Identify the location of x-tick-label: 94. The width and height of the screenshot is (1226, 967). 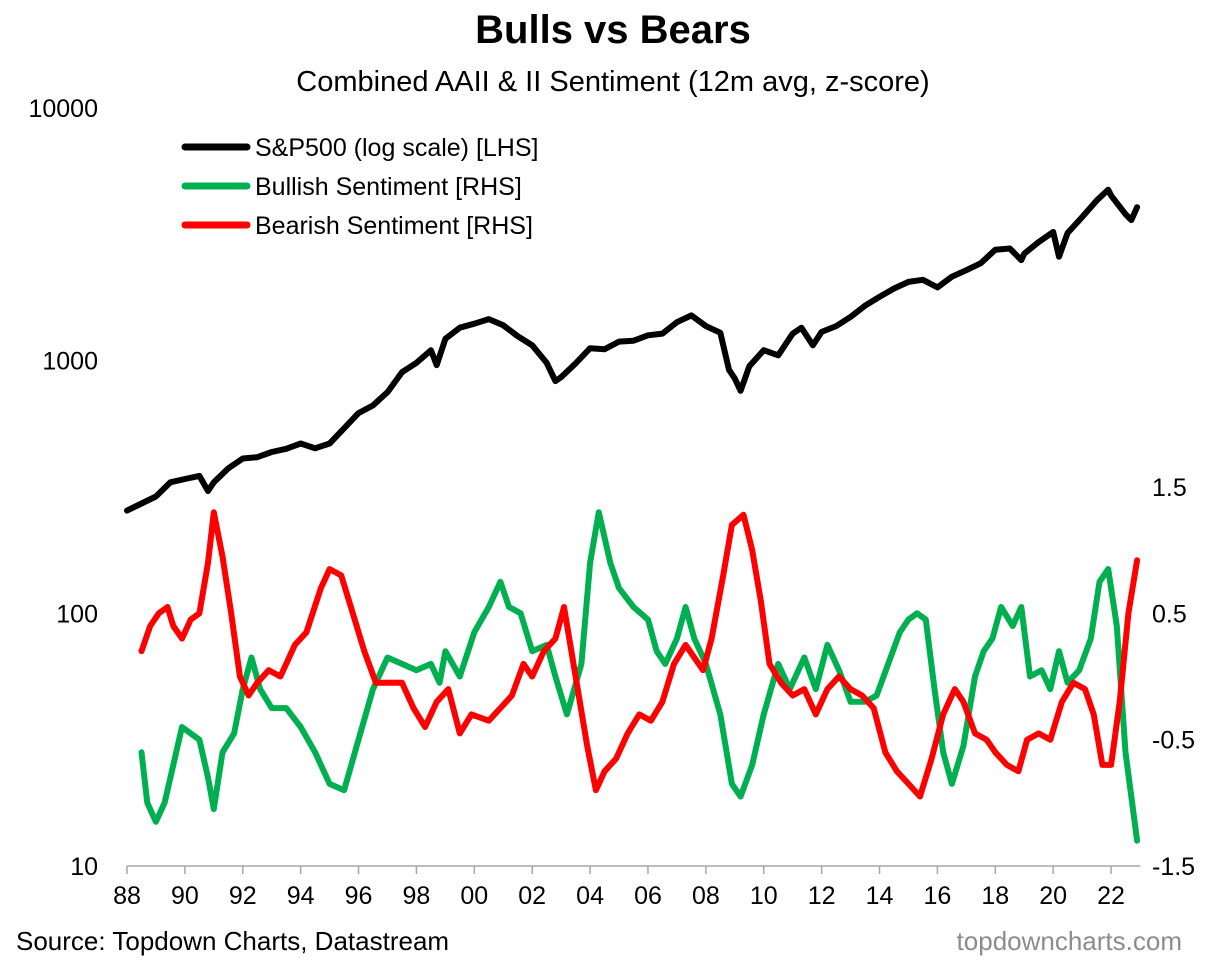
(301, 896).